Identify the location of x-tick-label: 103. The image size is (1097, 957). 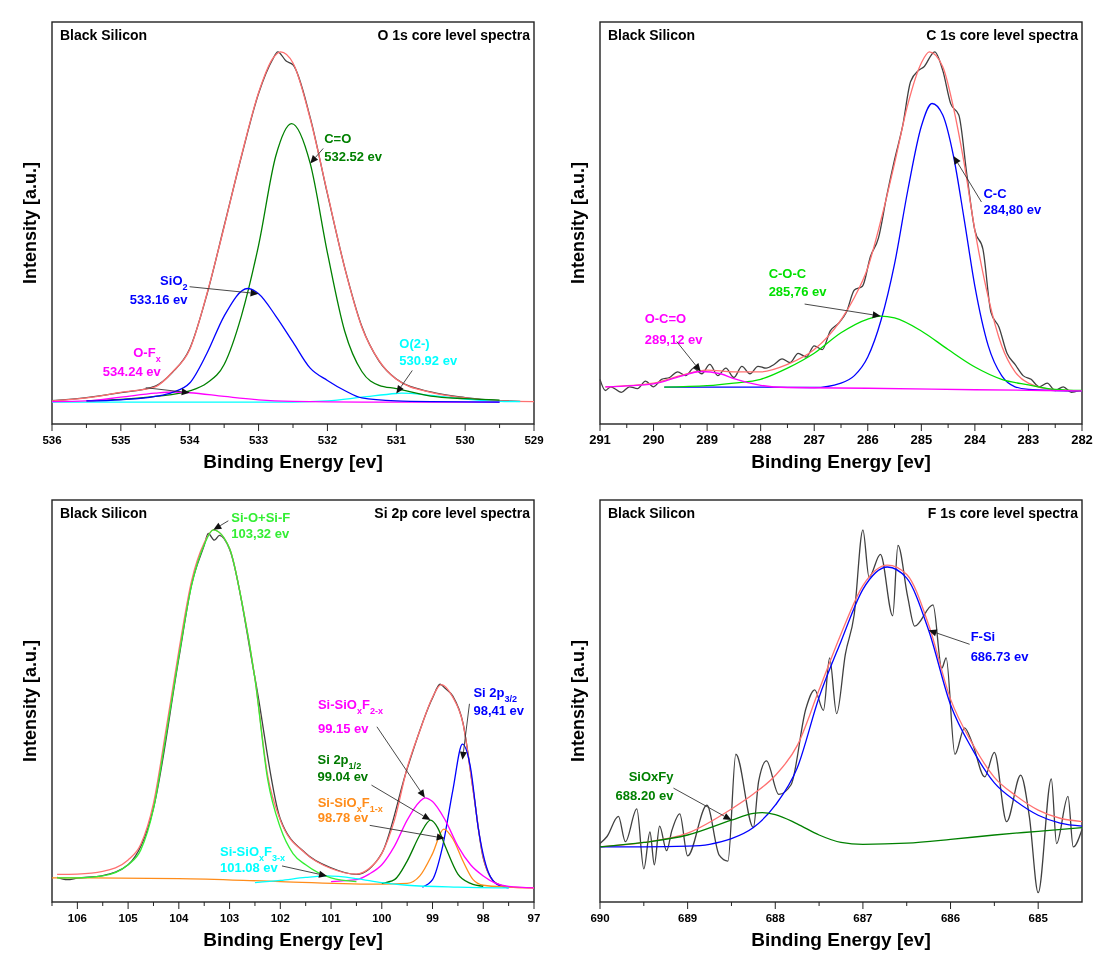
(229, 918).